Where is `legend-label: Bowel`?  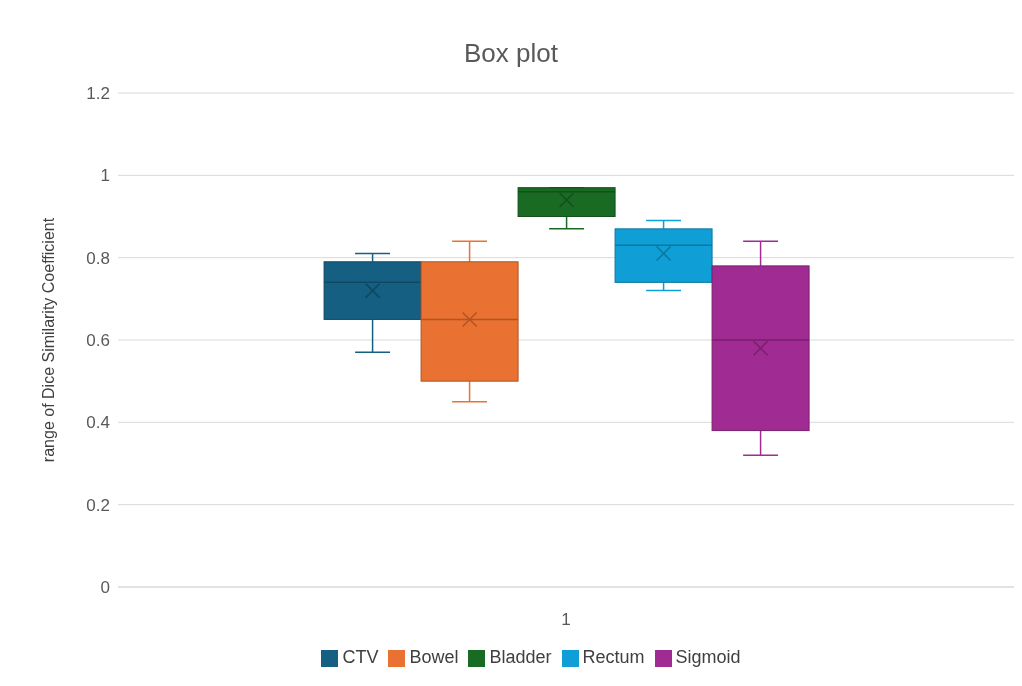
legend-label: Bowel is located at coordinates (434, 657).